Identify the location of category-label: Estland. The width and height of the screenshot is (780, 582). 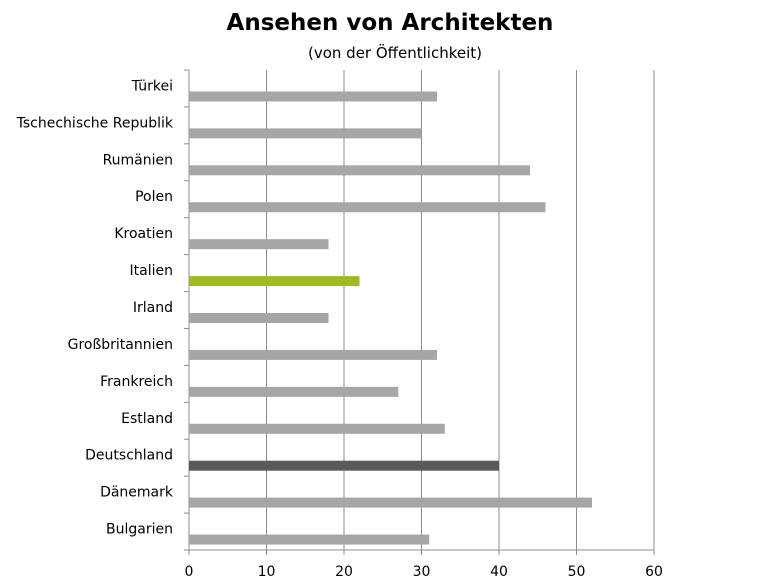
(147, 419).